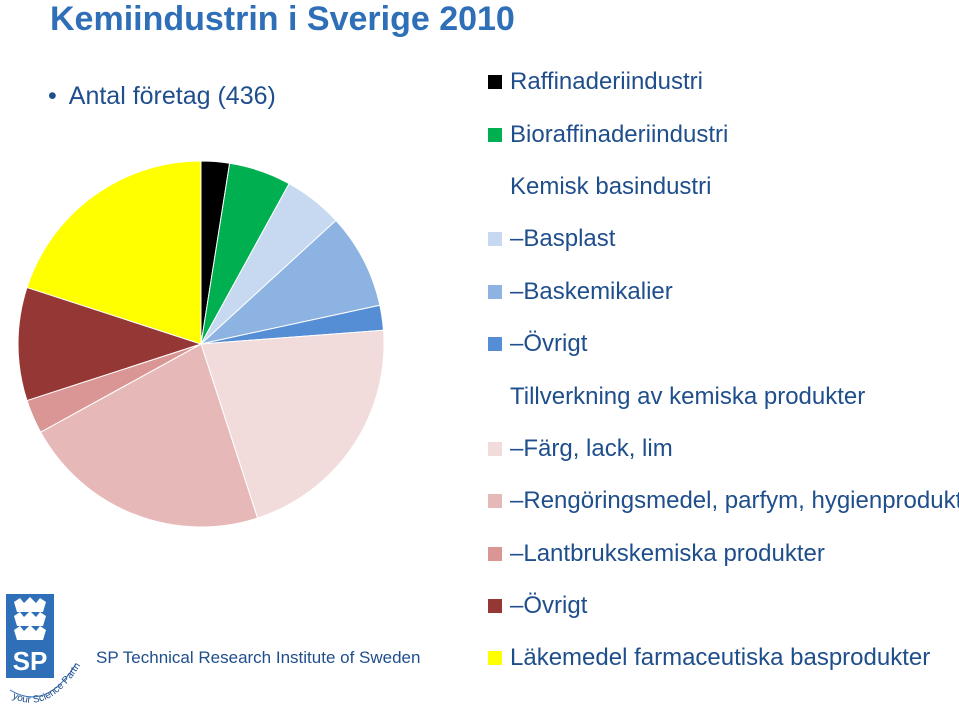 This screenshot has width=959, height=718. What do you see at coordinates (598, 448) in the screenshot?
I see `legend-label: Färg, lack, lim` at bounding box center [598, 448].